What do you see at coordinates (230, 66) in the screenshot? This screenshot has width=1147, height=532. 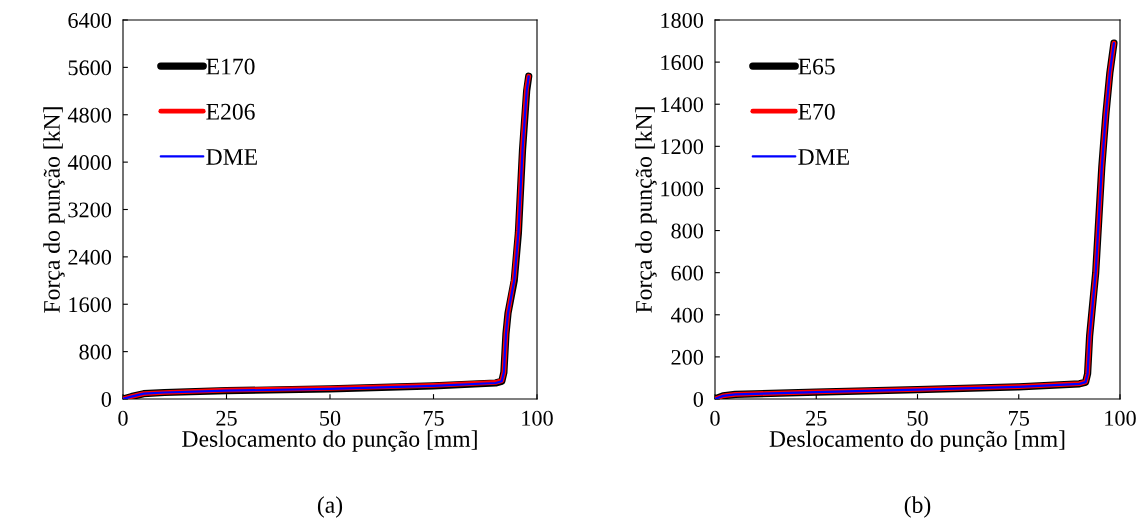 I see `legend-label: E170` at bounding box center [230, 66].